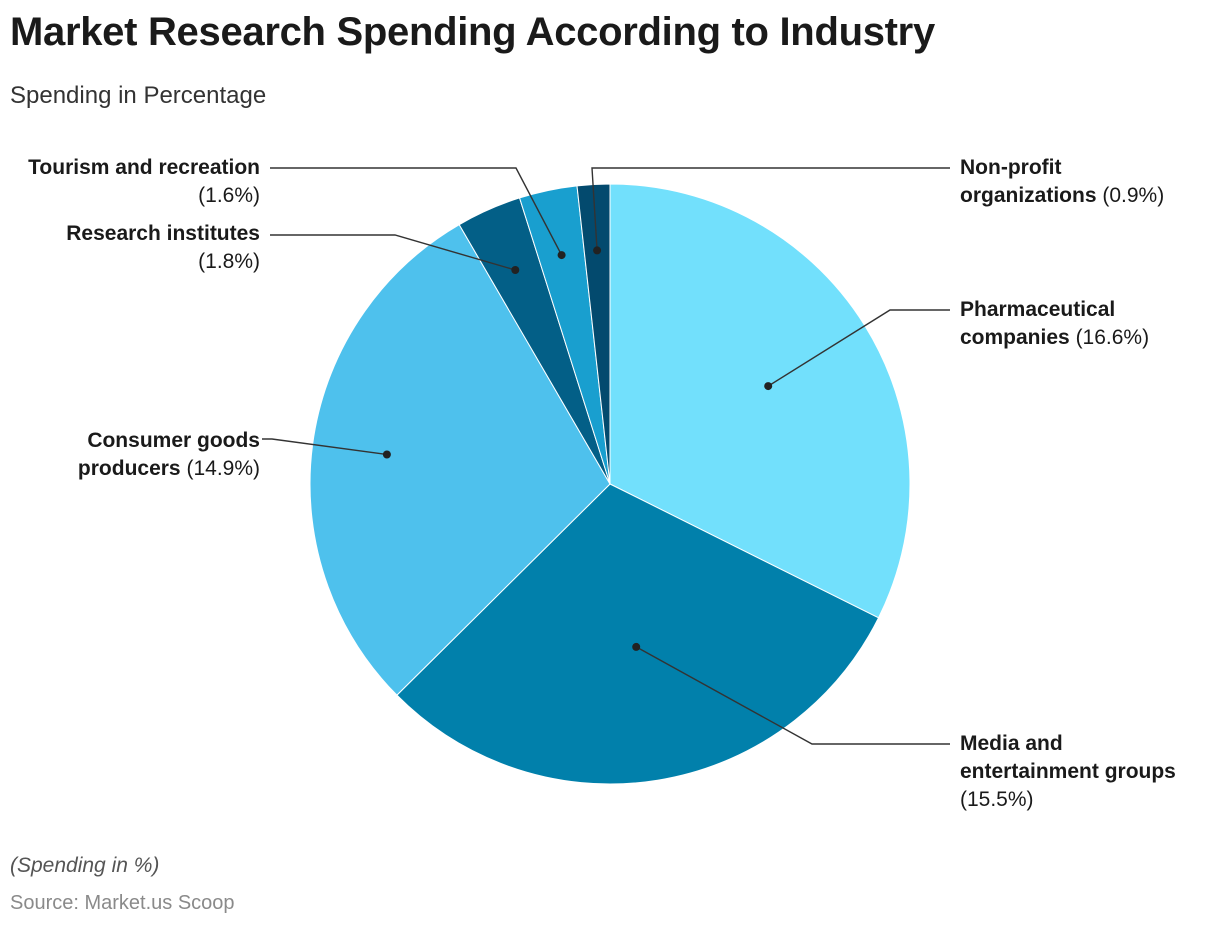 The height and width of the screenshot is (928, 1220). What do you see at coordinates (122, 903) in the screenshot?
I see `source-text: Source: Market.us Scoop` at bounding box center [122, 903].